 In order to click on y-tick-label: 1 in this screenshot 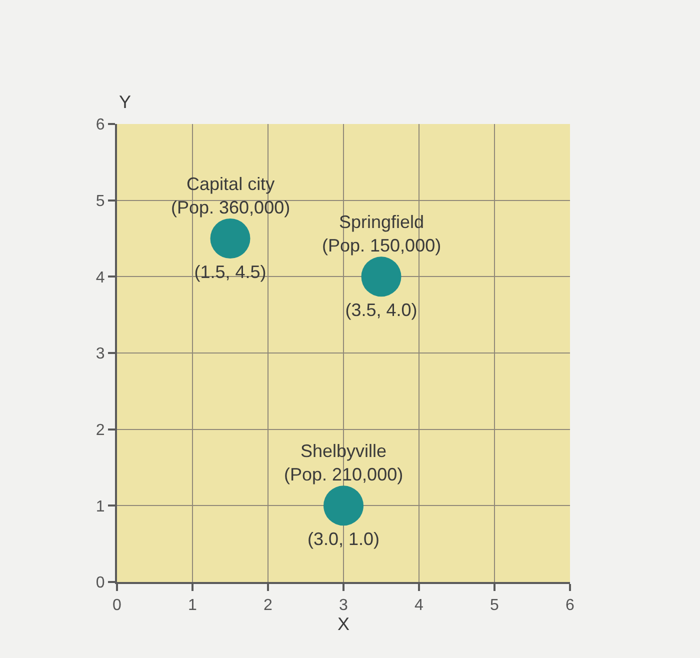, I will do `click(100, 507)`.